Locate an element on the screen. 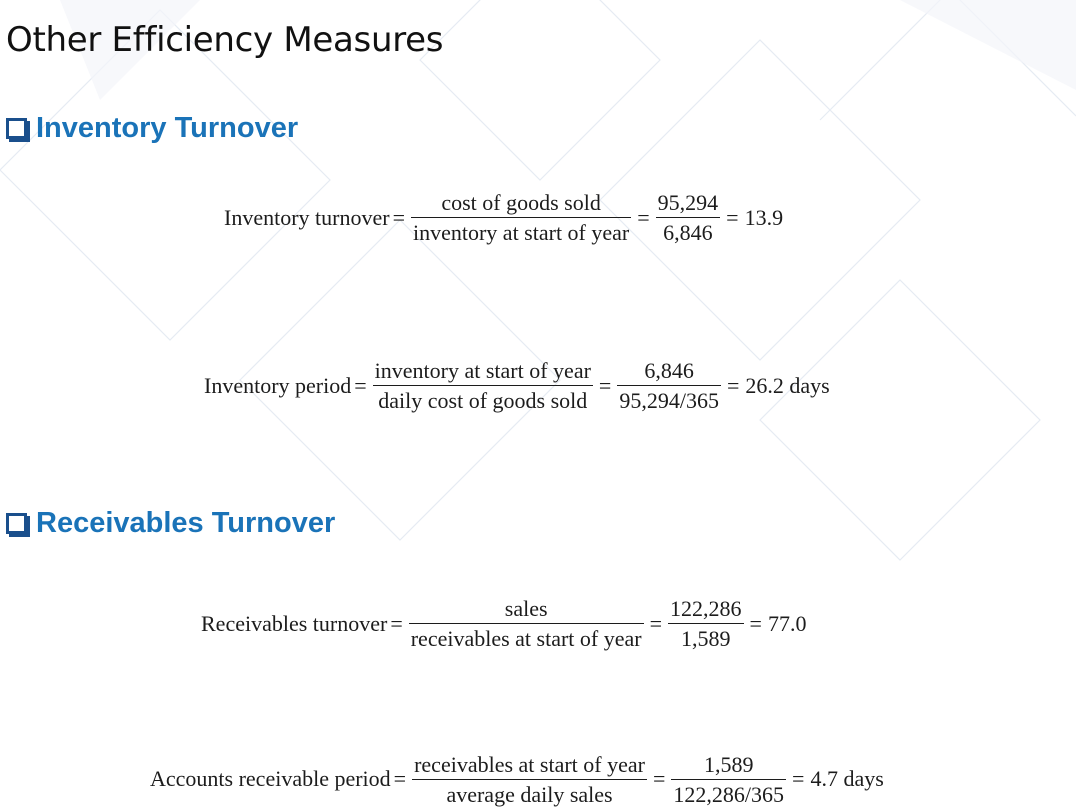 The width and height of the screenshot is (1076, 807). formula-values-fraction: 95,294 6,846 is located at coordinates (688, 218).